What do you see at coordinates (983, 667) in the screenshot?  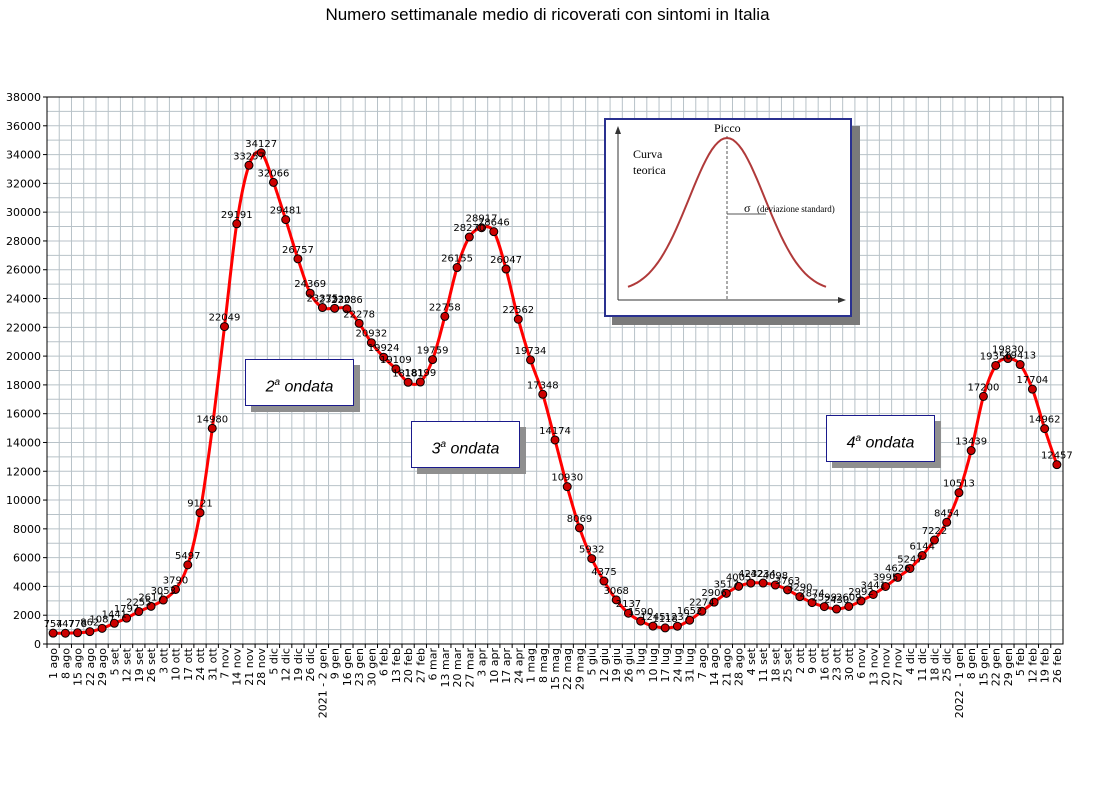 I see `x-tick-label: 15 gen` at bounding box center [983, 667].